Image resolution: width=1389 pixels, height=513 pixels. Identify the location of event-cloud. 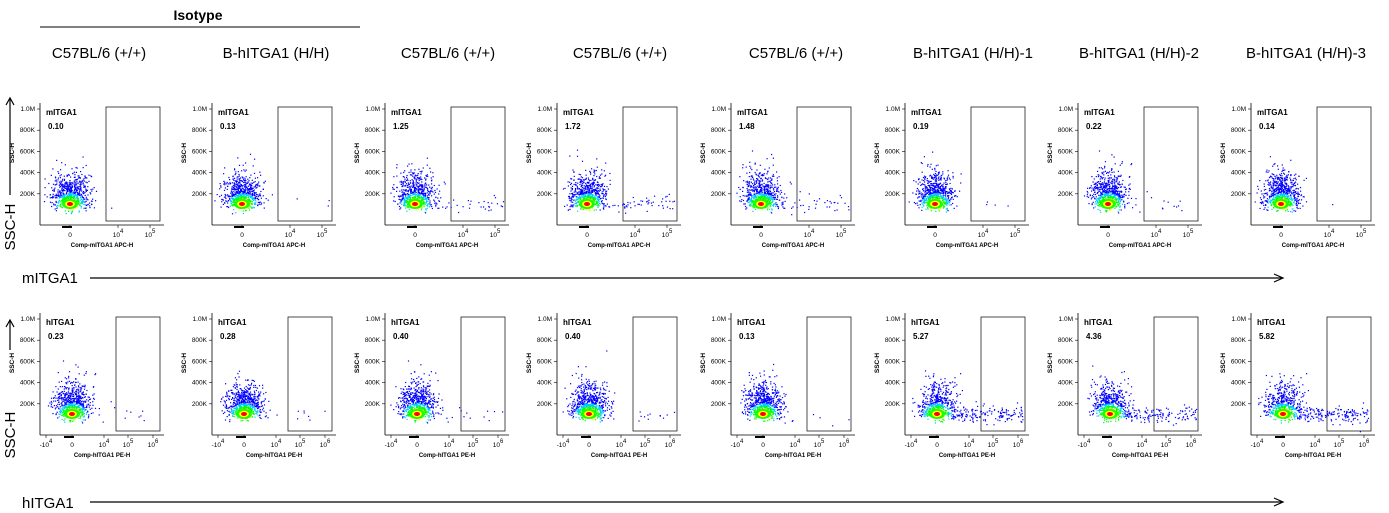
(447, 185).